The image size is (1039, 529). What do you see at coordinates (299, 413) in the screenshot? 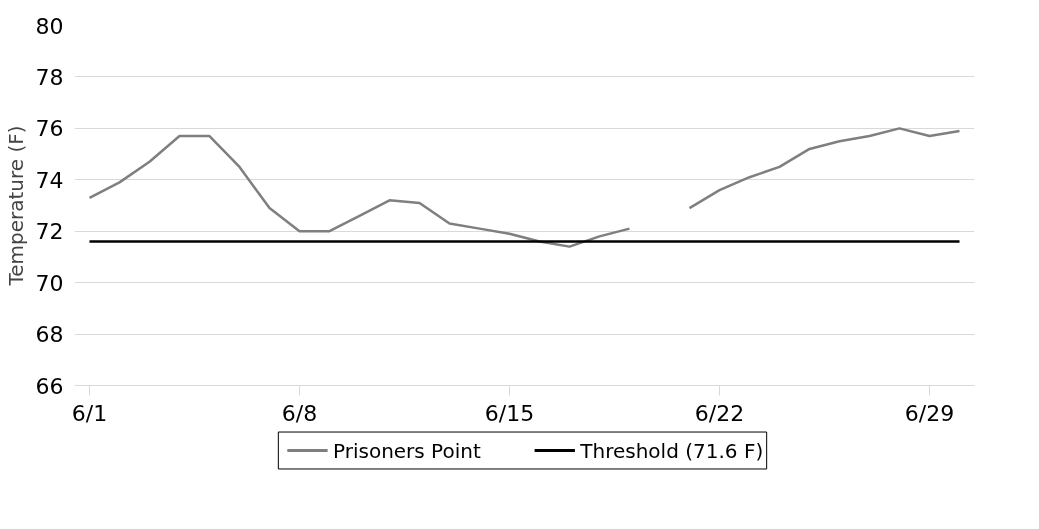
I see `x-tick-label: 6/8` at bounding box center [299, 413].